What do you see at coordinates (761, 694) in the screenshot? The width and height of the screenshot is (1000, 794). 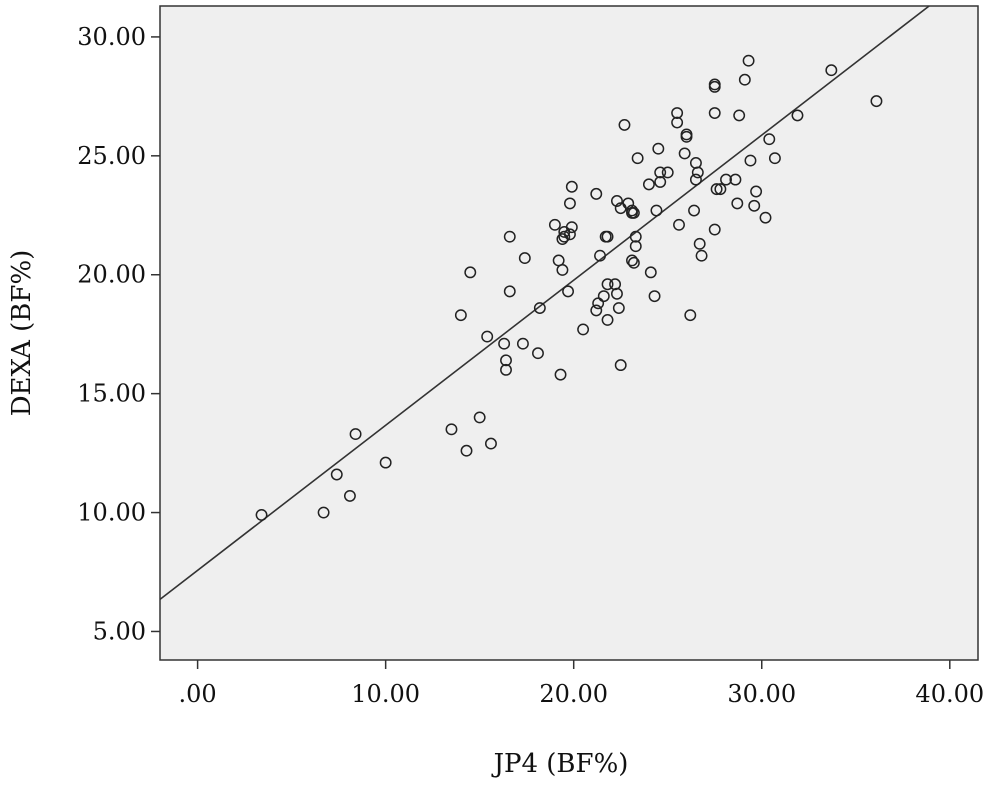 I see `x-tick-label: 30.00` at bounding box center [761, 694].